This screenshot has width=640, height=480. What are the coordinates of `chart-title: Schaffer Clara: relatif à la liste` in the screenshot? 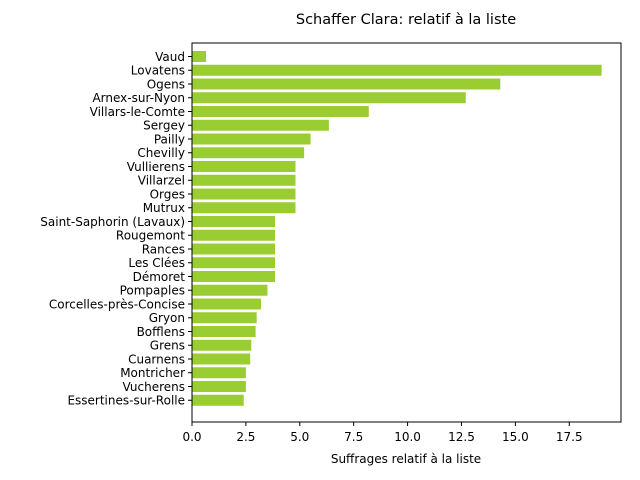 It's located at (406, 20).